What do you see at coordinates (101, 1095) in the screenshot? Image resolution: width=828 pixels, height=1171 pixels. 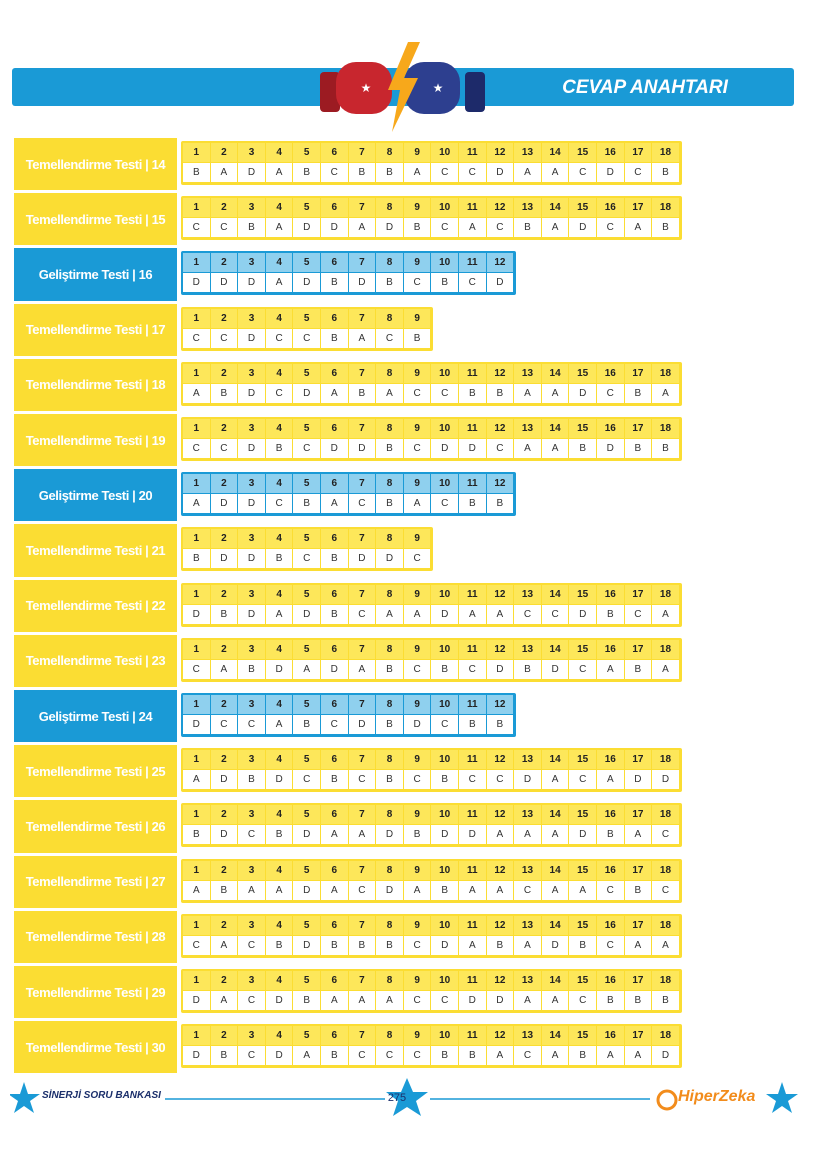 I see `footer-book: SİNERJİ SORU BANKASI` at bounding box center [101, 1095].